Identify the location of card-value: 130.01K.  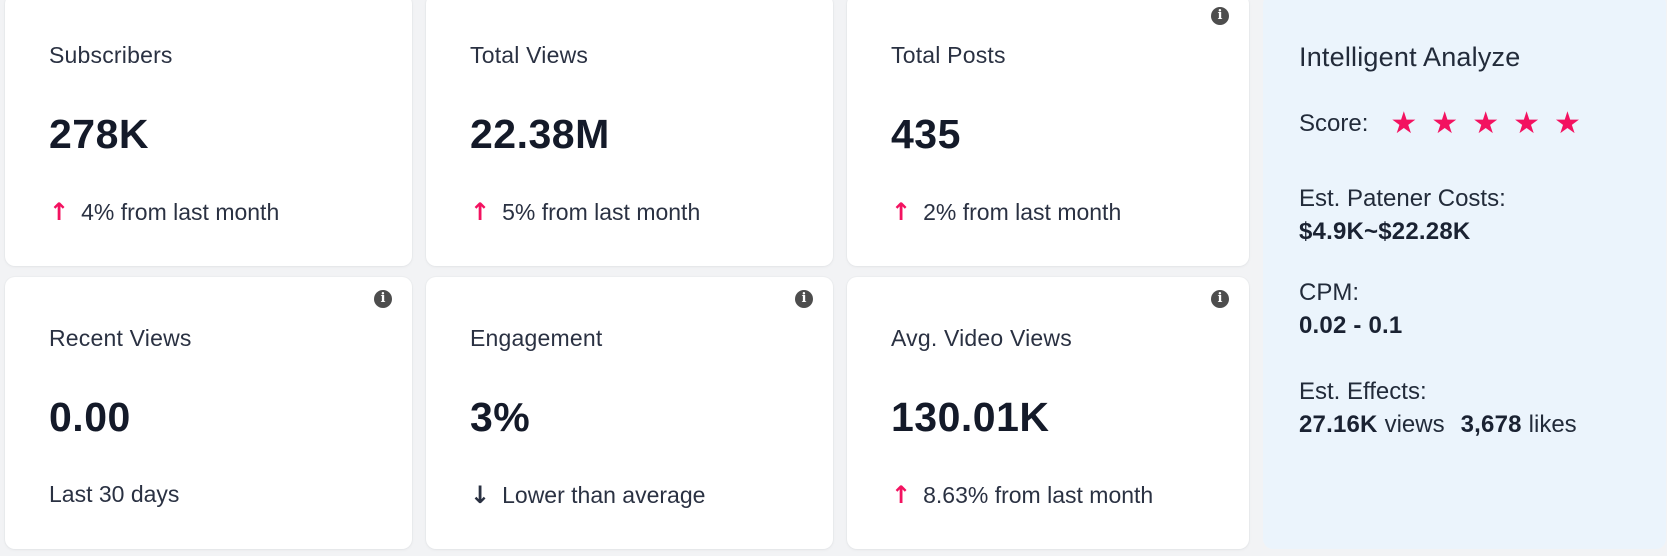
(970, 417).